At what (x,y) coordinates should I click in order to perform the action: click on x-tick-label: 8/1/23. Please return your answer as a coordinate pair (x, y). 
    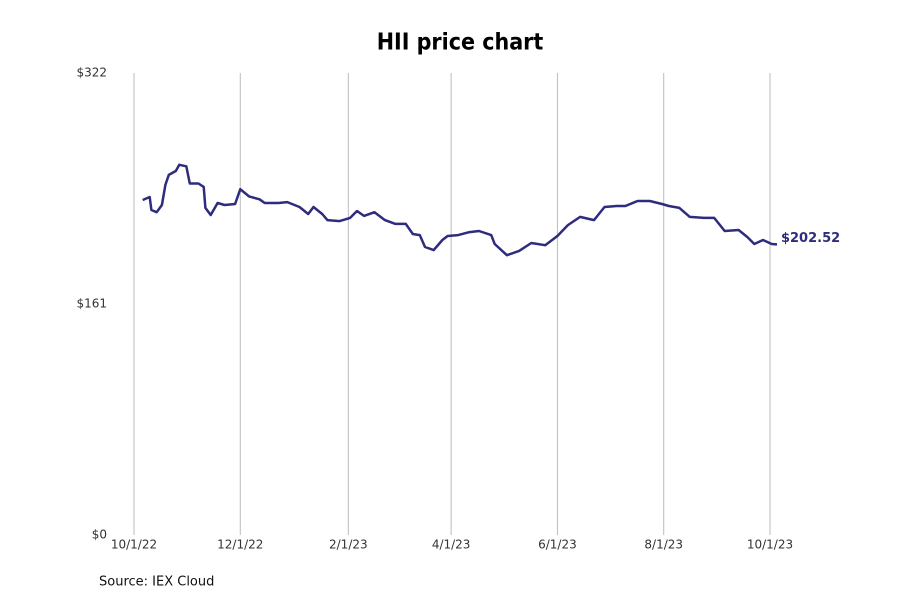
    Looking at the image, I should click on (663, 545).